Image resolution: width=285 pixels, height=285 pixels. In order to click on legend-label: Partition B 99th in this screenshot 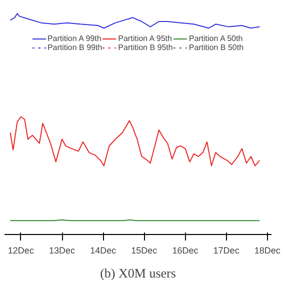, I will do `click(74, 47)`.